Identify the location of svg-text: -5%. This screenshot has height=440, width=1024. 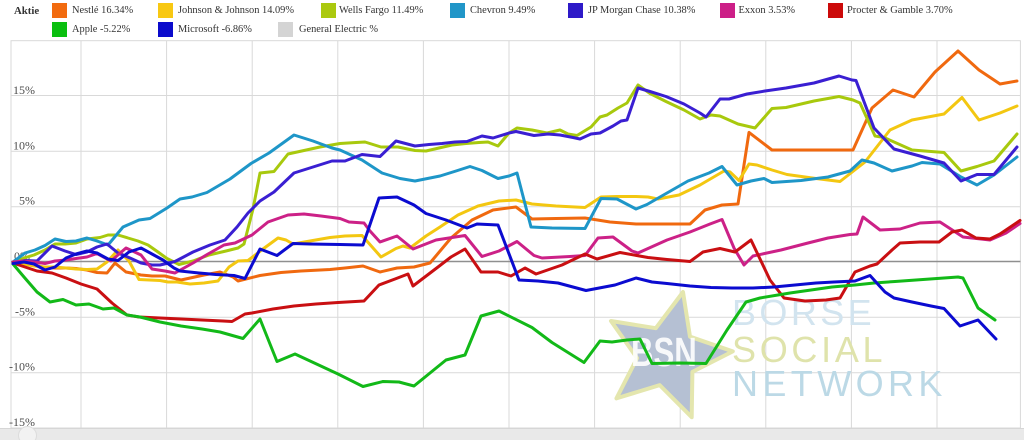
(25, 311).